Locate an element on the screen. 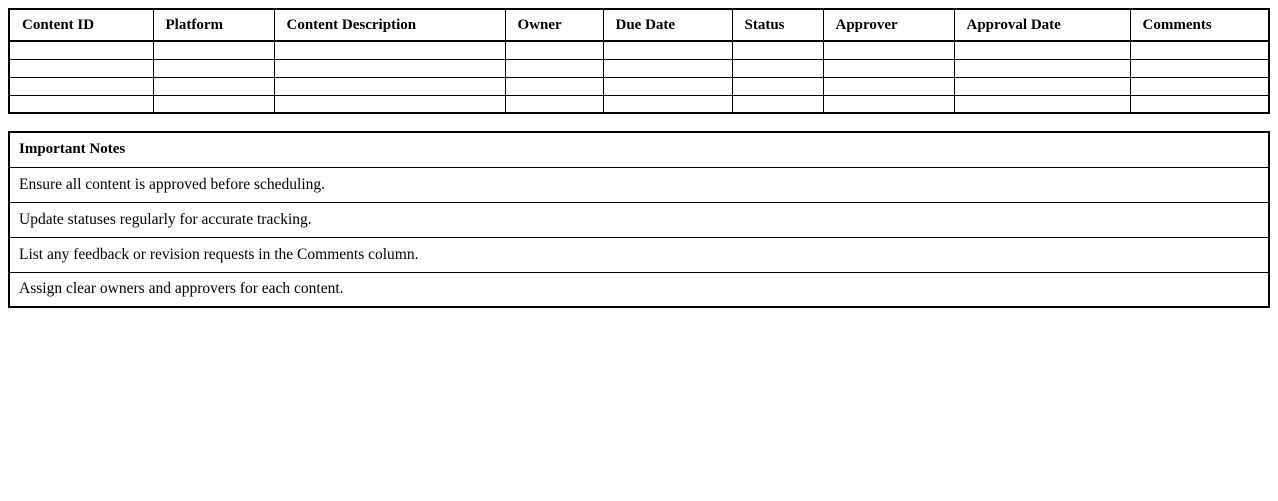 The width and height of the screenshot is (1278, 501). column-header-owner: Owner is located at coordinates (554, 25).